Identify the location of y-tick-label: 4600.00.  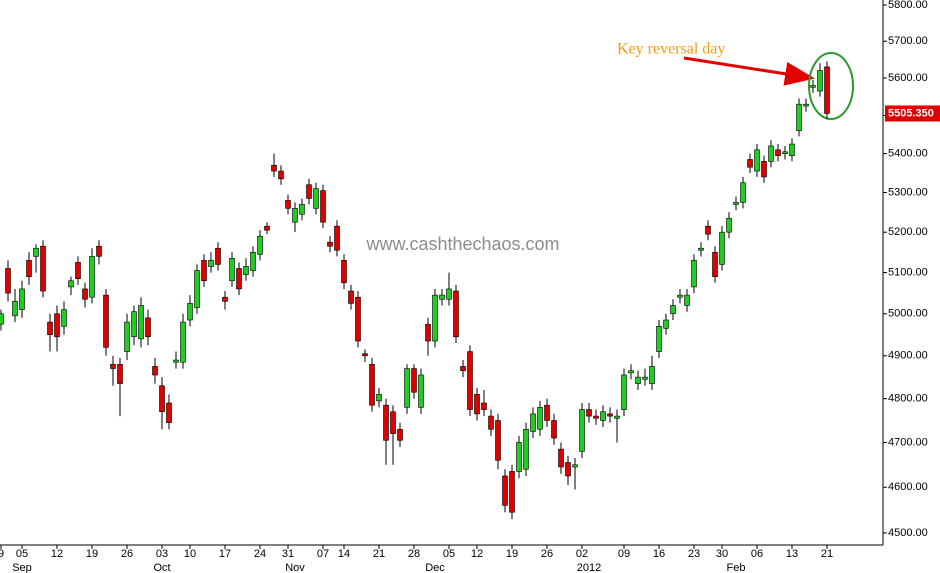
(908, 487).